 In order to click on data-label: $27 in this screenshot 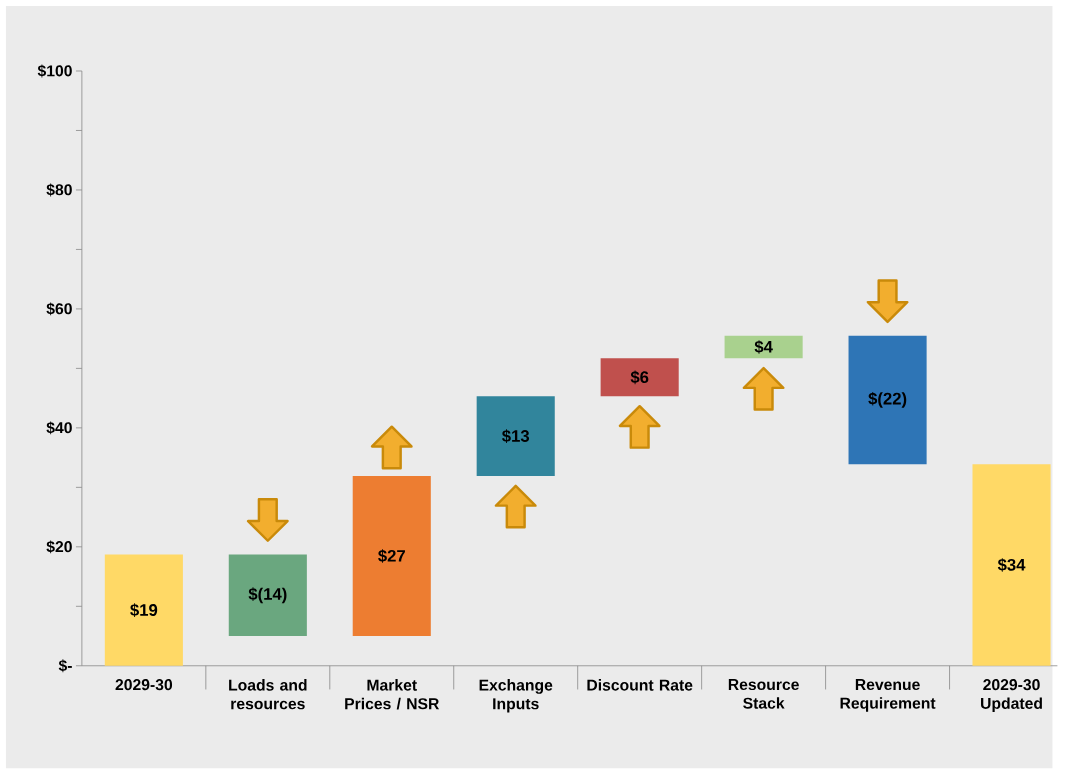, I will do `click(391, 556)`.